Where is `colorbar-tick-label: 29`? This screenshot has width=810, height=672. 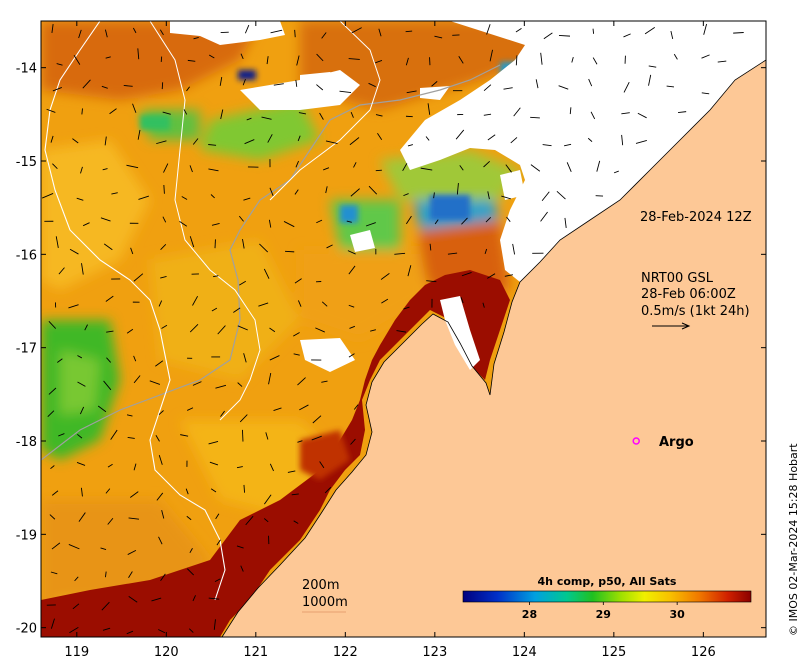 colorbar-tick-label: 29 is located at coordinates (603, 614).